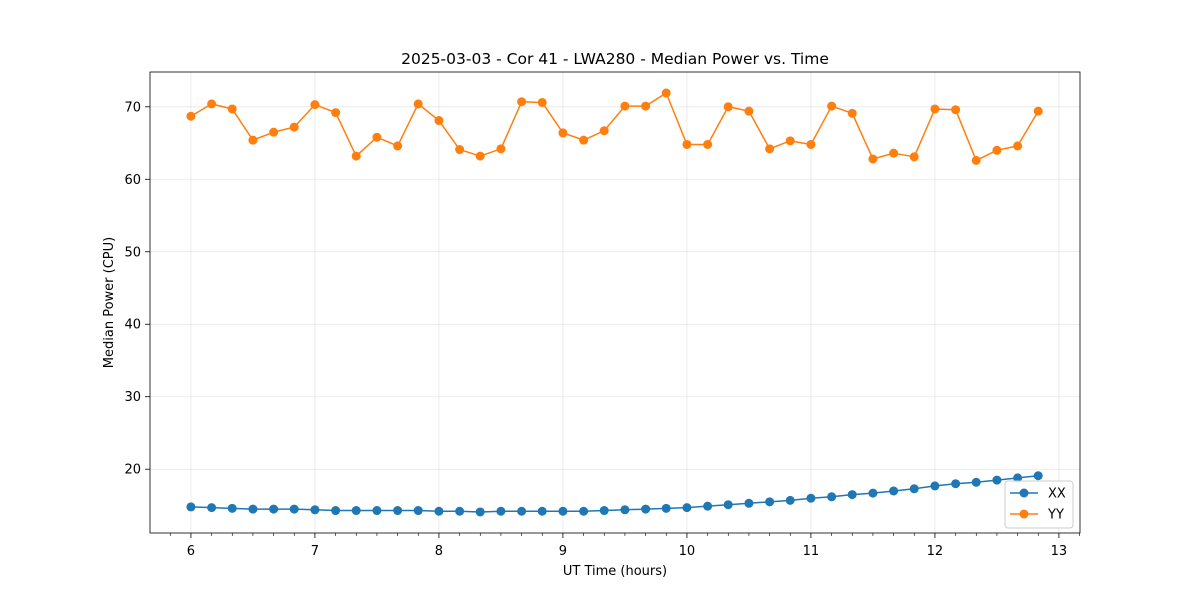  What do you see at coordinates (1055, 515) in the screenshot?
I see `legend-label: YY` at bounding box center [1055, 515].